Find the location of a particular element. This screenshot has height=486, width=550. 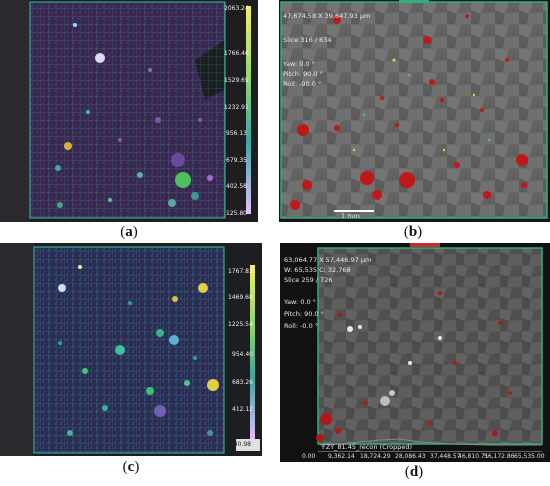

panel-d-bright-phases is located at coordinates (394, 365).